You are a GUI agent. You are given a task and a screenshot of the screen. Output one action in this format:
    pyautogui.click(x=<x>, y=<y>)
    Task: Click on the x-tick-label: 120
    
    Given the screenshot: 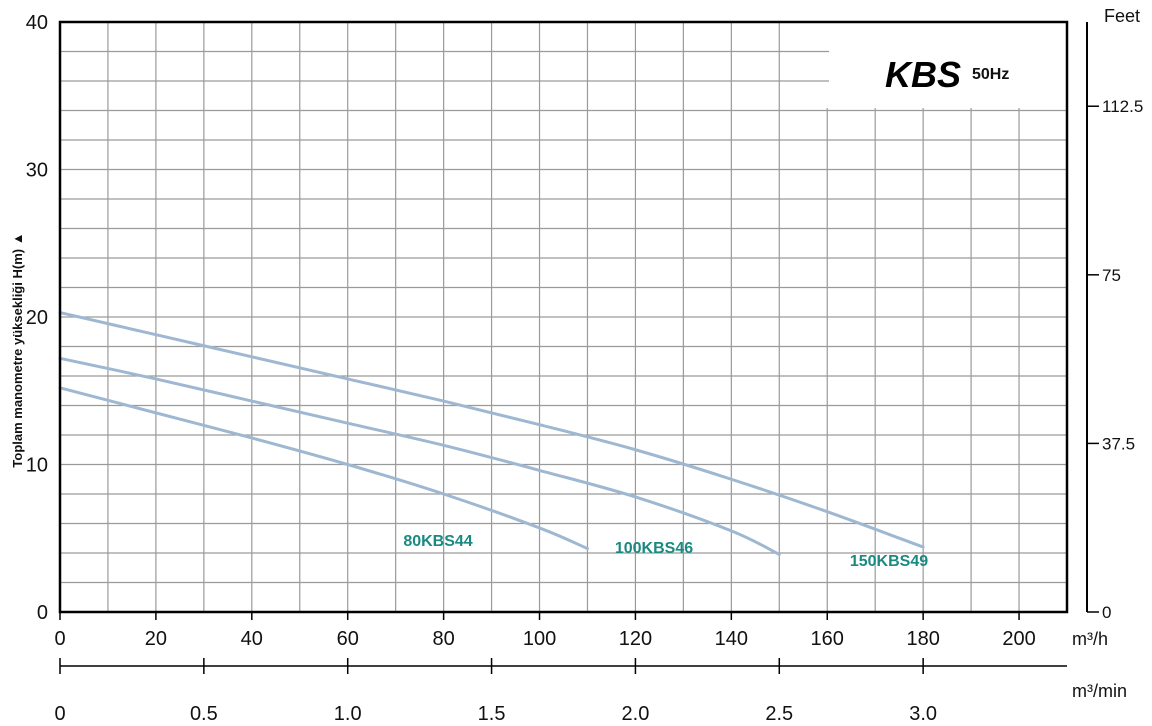 What is the action you would take?
    pyautogui.click(x=635, y=639)
    